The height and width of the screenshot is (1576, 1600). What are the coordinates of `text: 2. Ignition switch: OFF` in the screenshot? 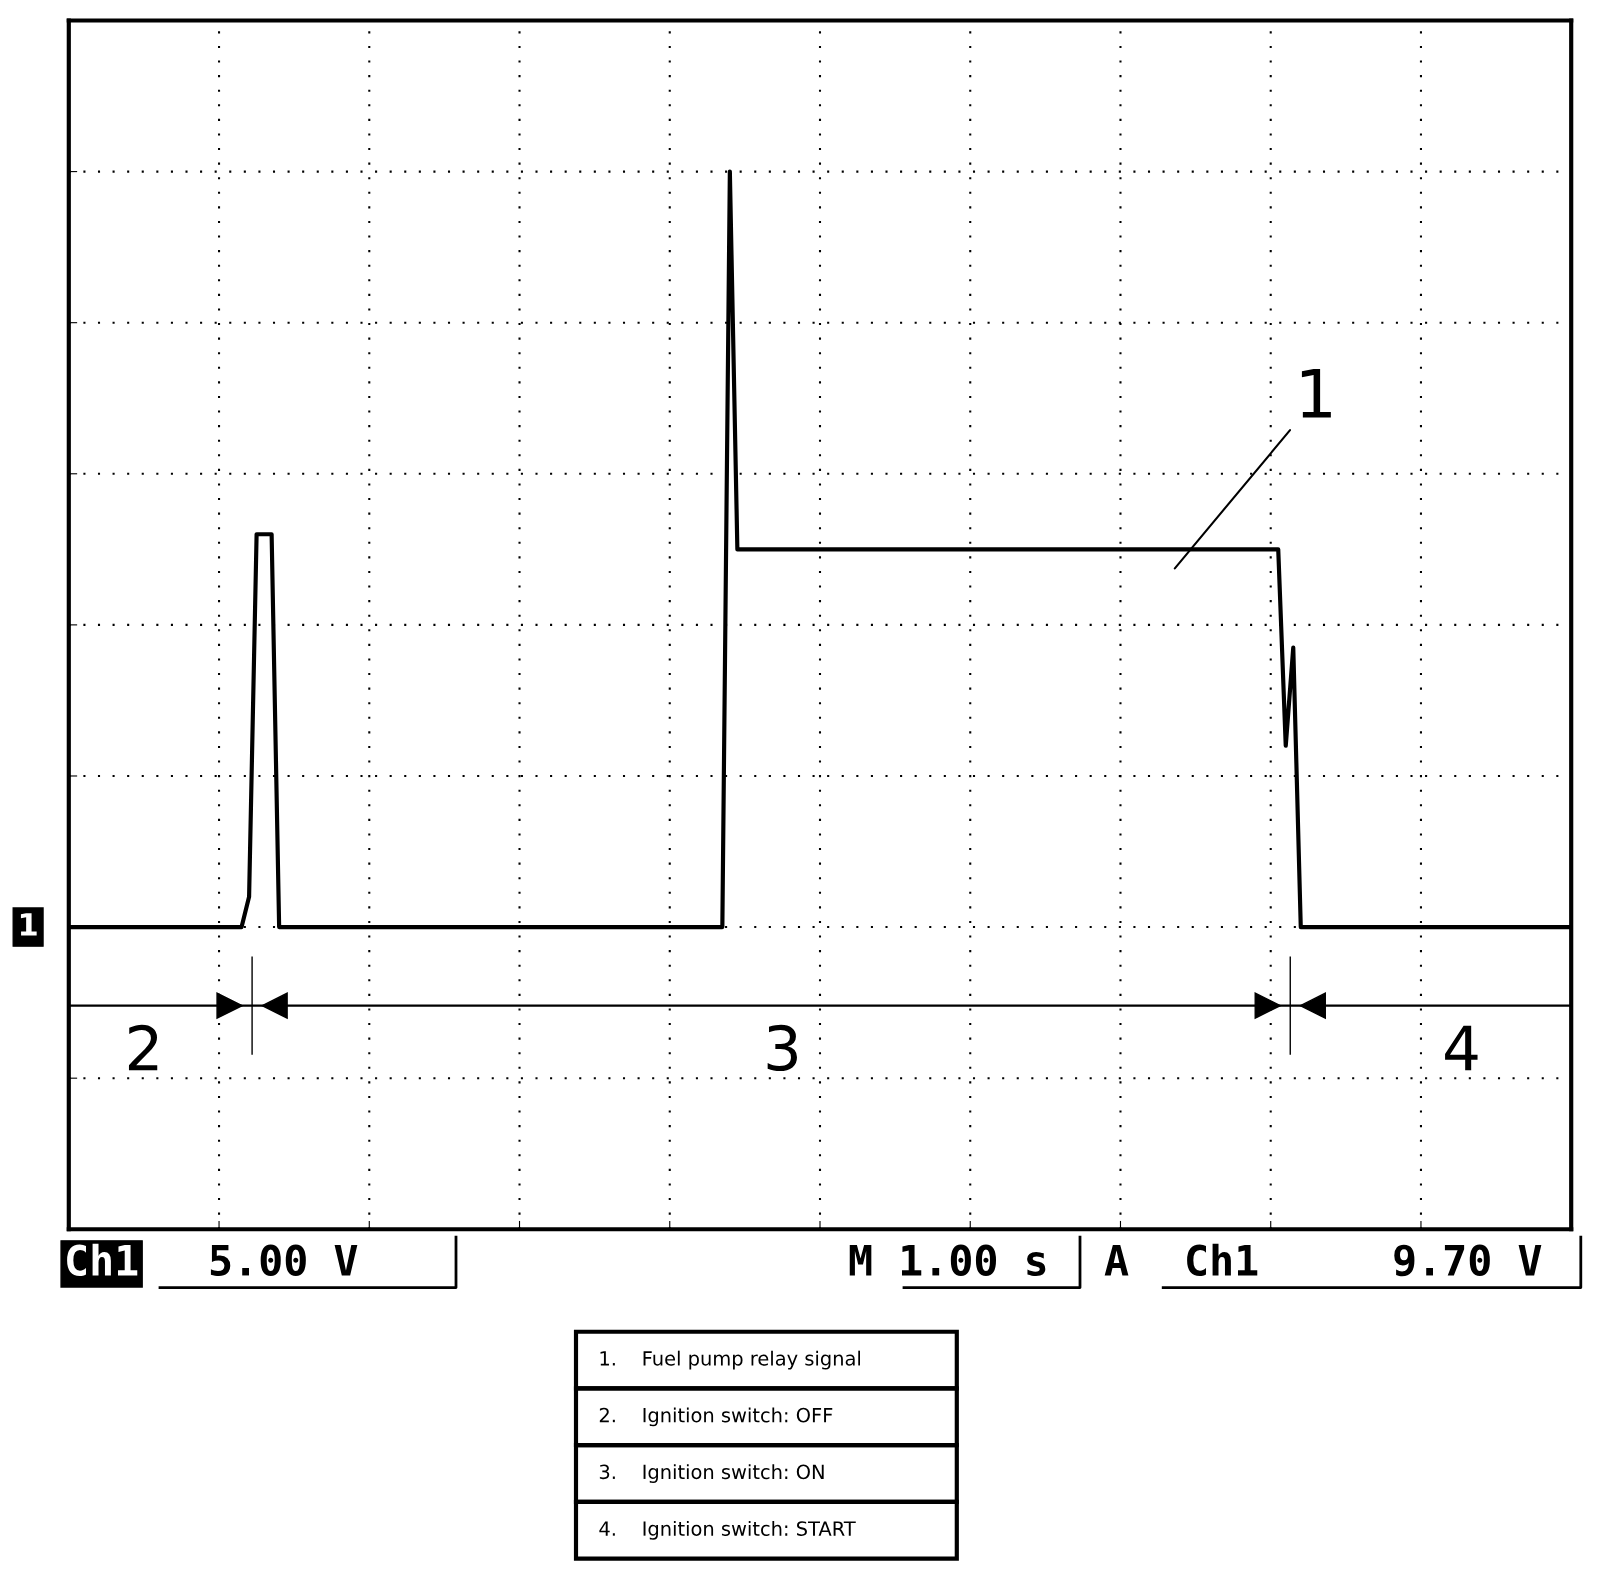 It's located at (716, 1417).